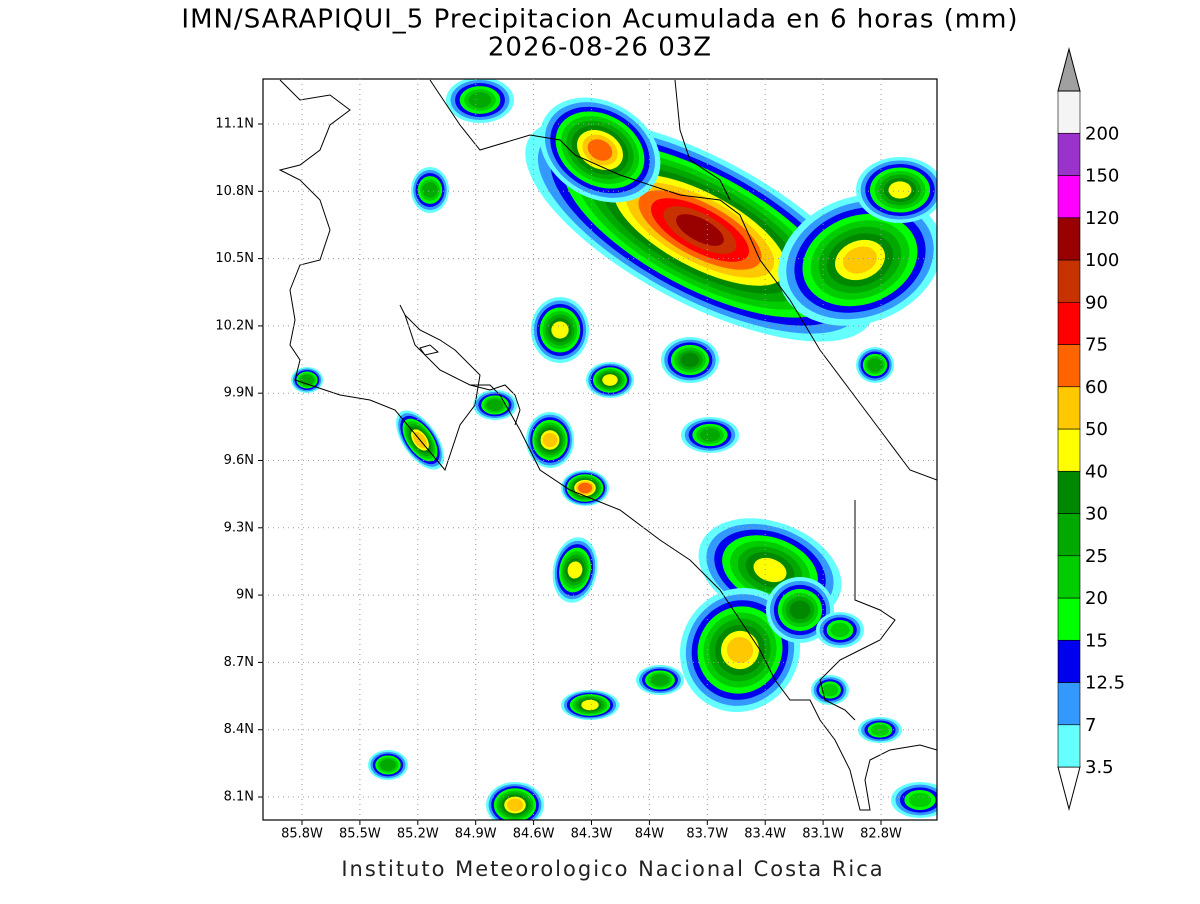  I want to click on colorbar-label: 75, so click(1096, 345).